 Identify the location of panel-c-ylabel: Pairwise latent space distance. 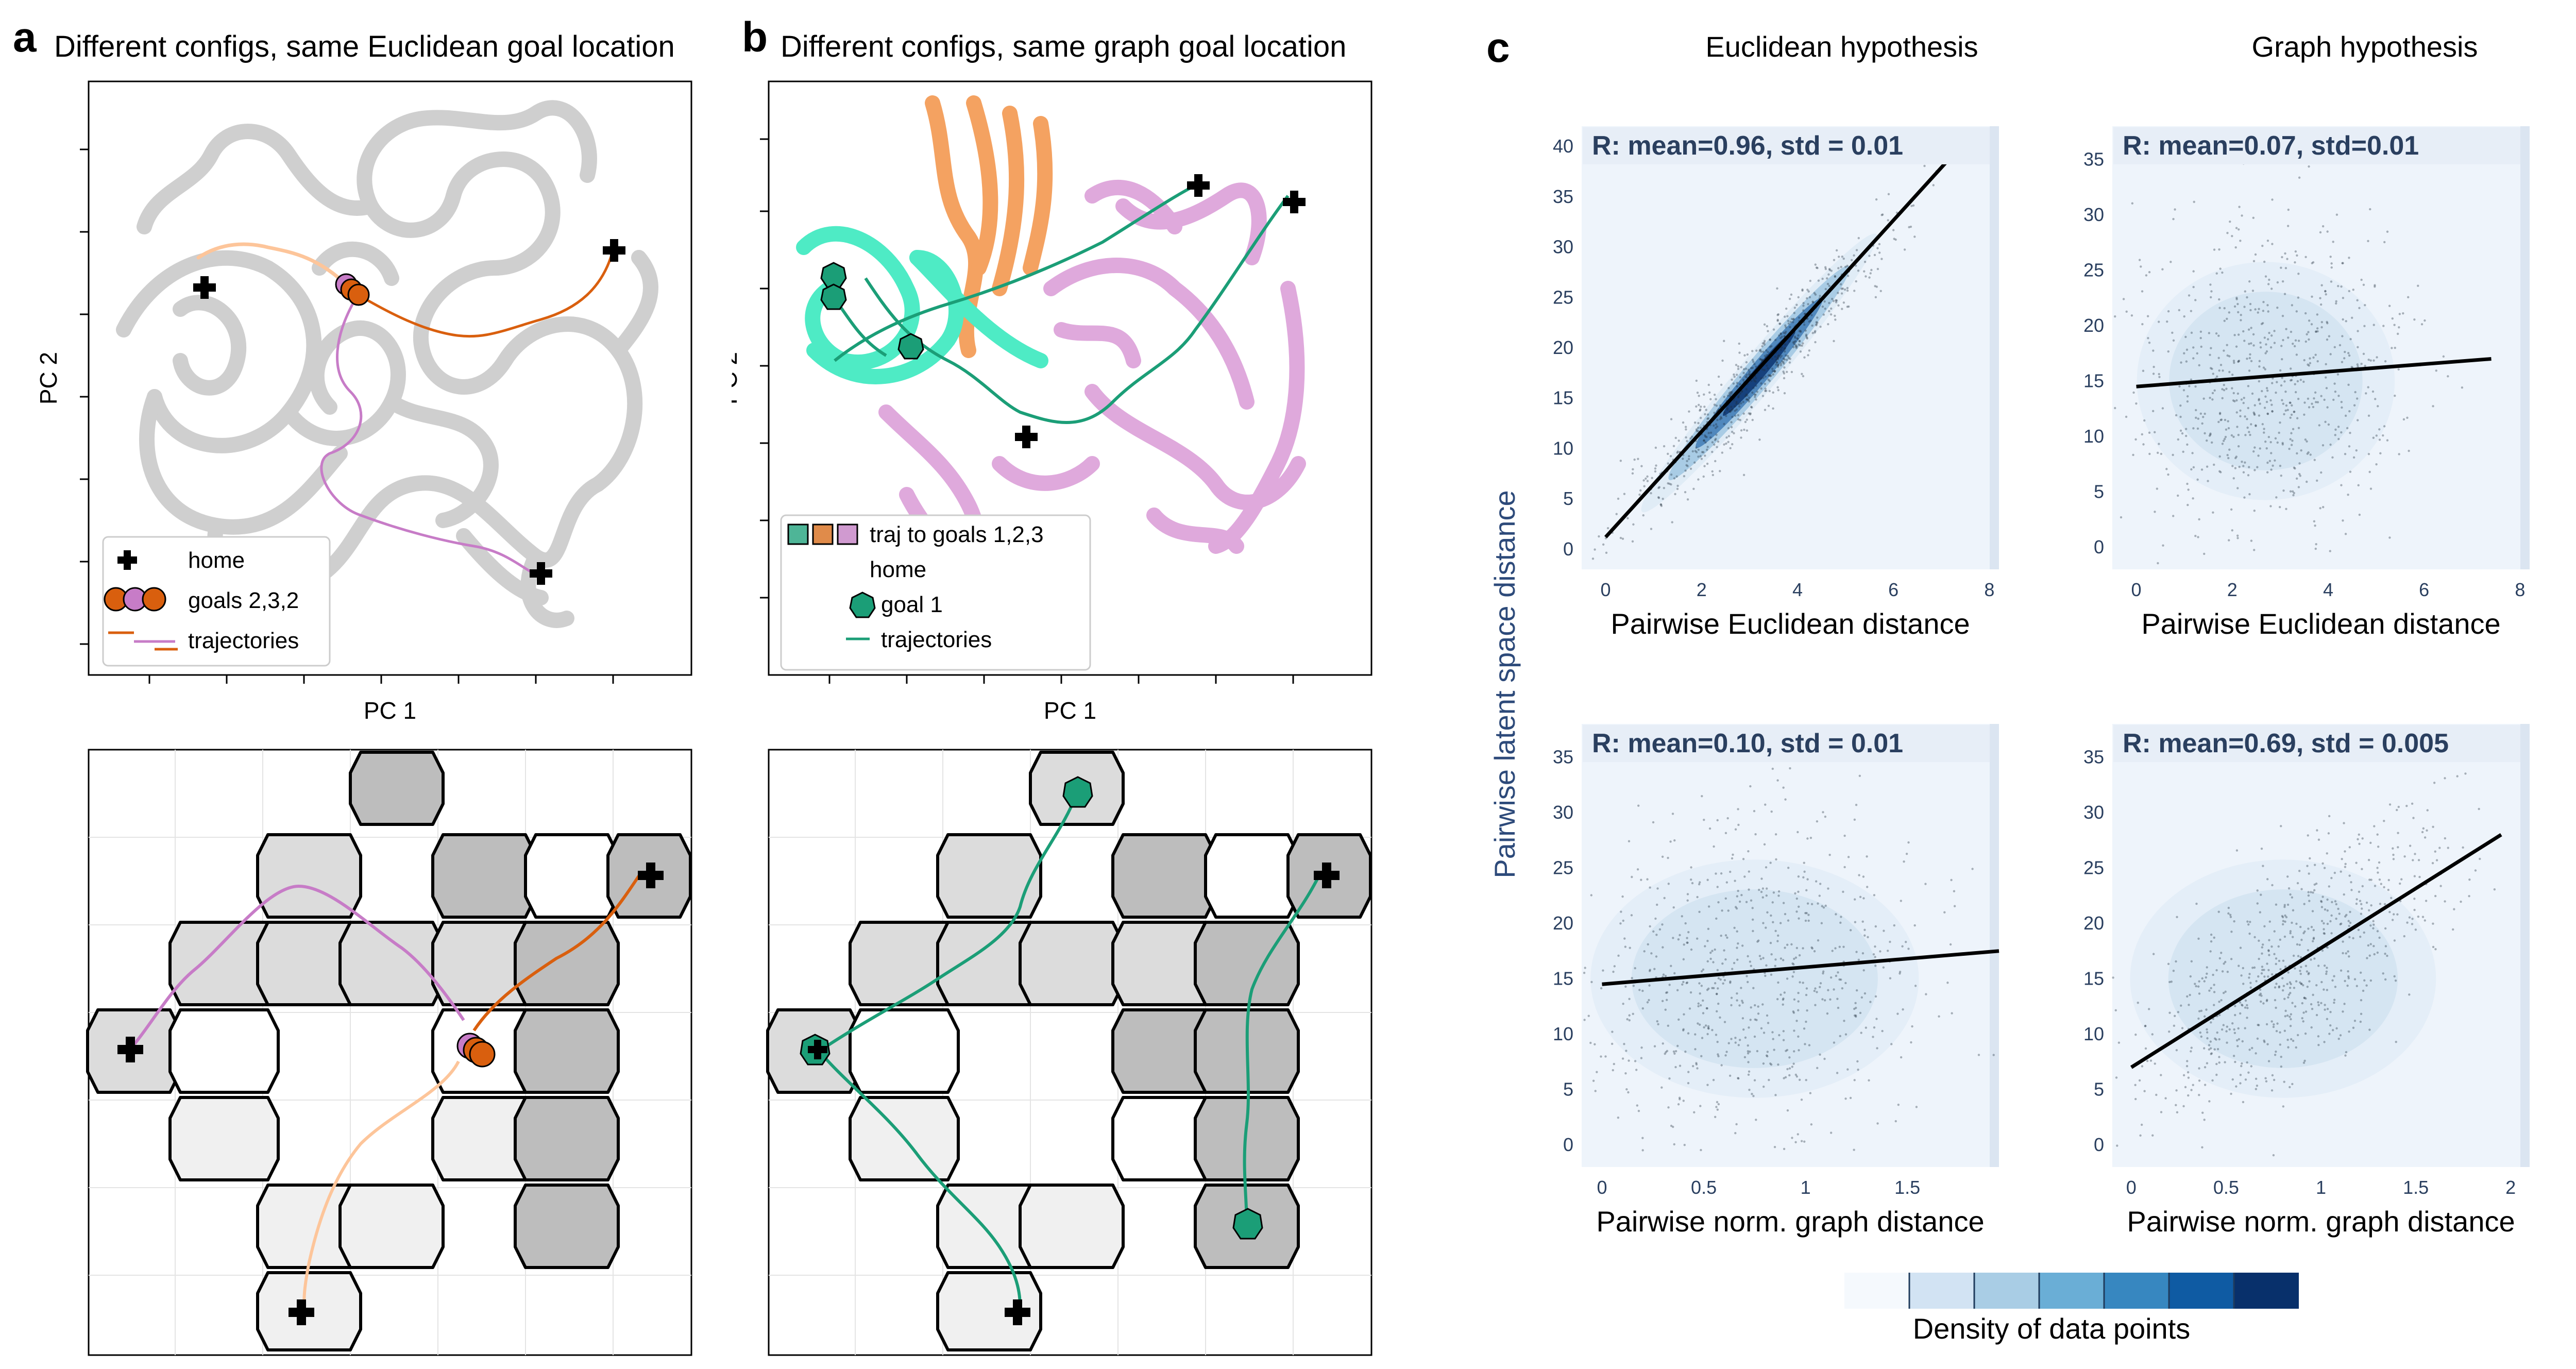
(1504, 684).